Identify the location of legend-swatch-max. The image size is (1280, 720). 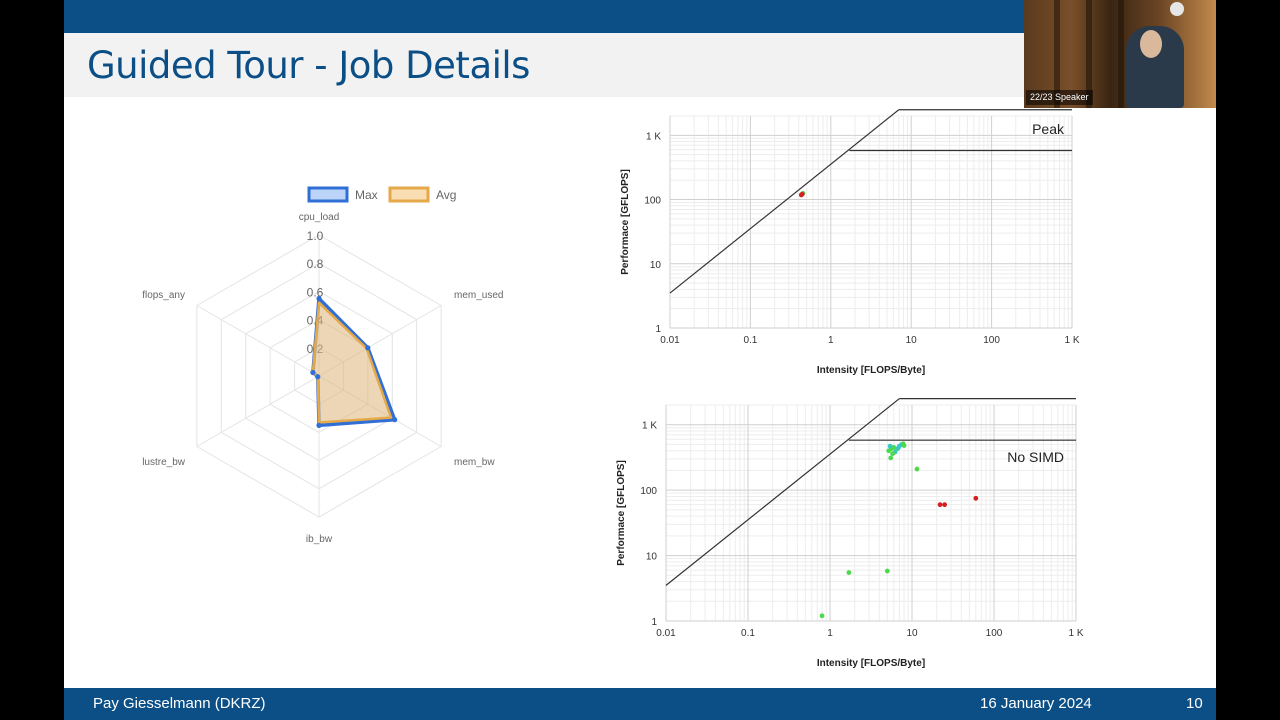
(328, 194).